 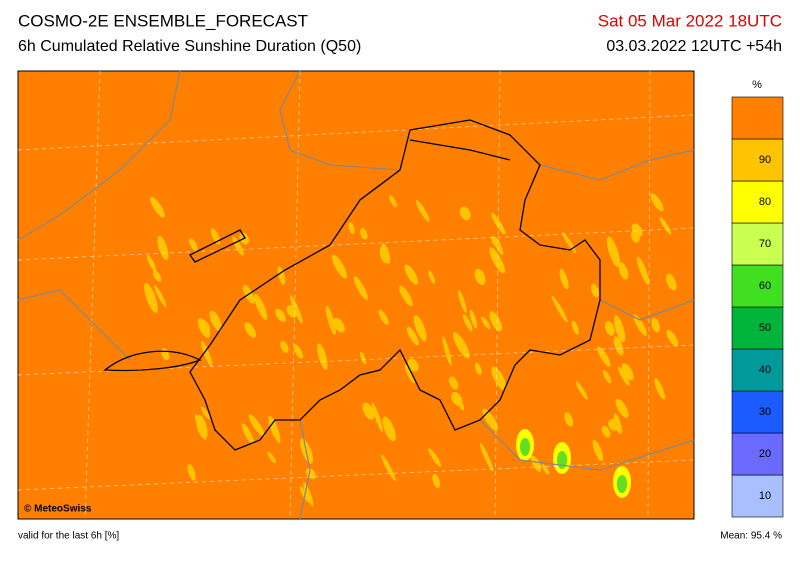 I want to click on colorbar-label: 90, so click(x=765, y=160).